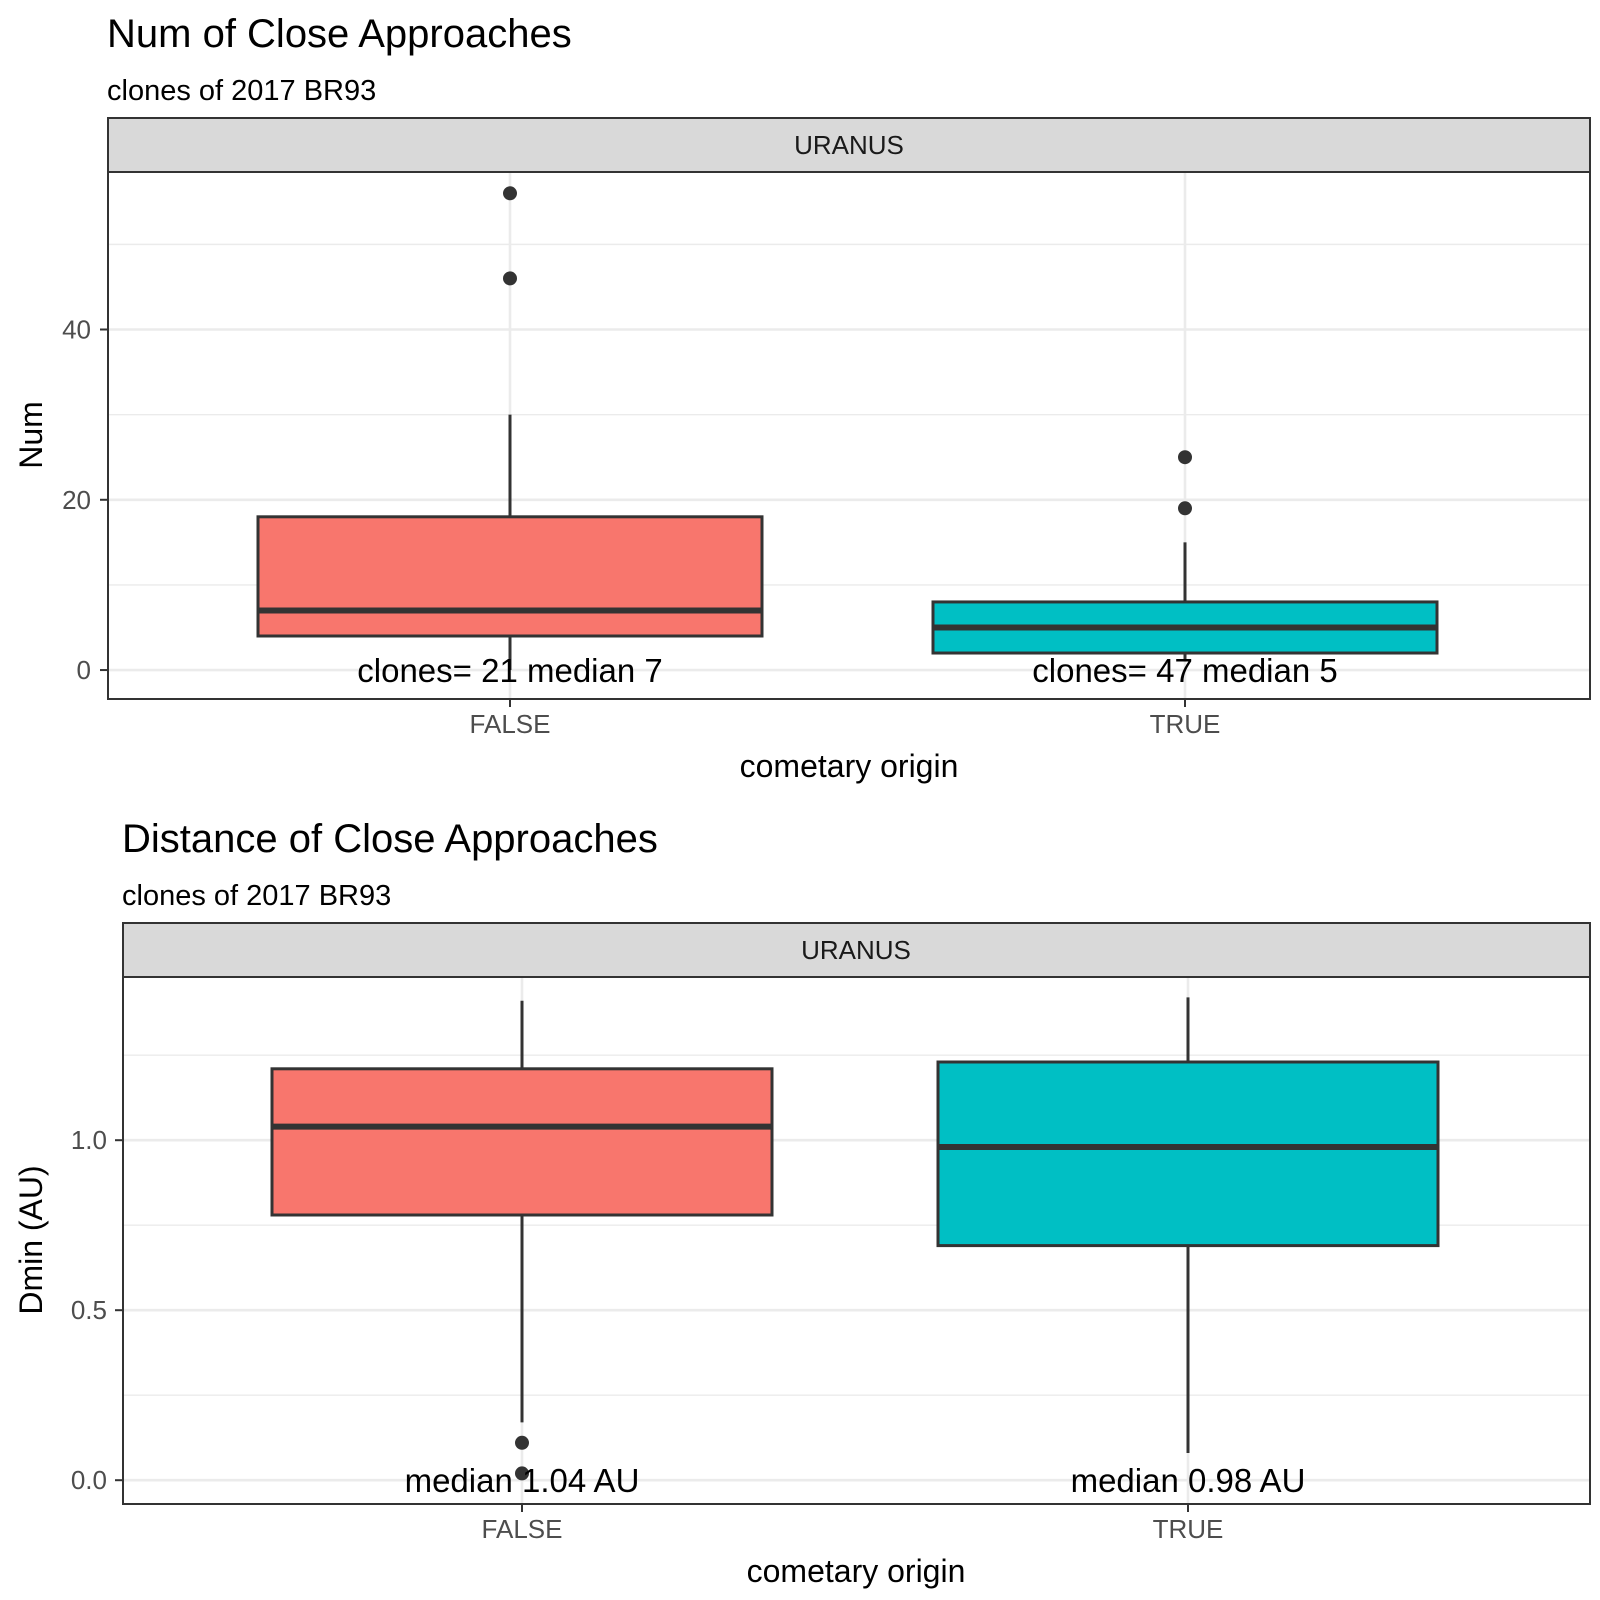 The height and width of the screenshot is (1600, 1600). I want to click on y-tick-label: 40, so click(76, 330).